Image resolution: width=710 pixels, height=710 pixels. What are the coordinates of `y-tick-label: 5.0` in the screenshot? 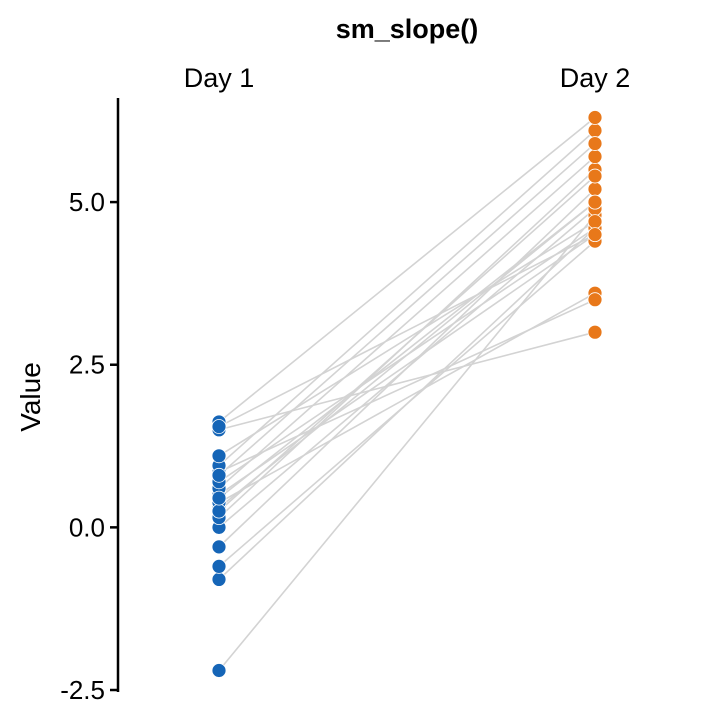 It's located at (87, 202).